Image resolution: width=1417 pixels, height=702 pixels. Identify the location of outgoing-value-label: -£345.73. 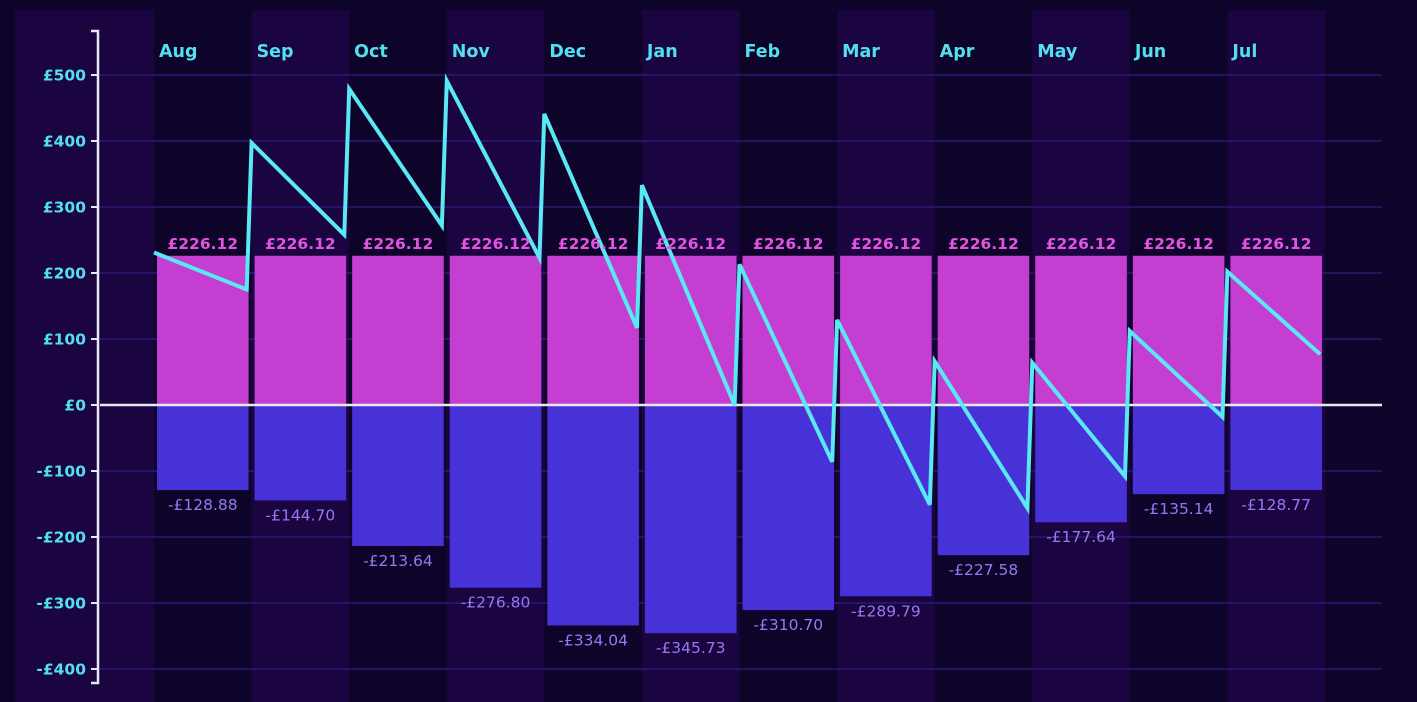
(691, 648).